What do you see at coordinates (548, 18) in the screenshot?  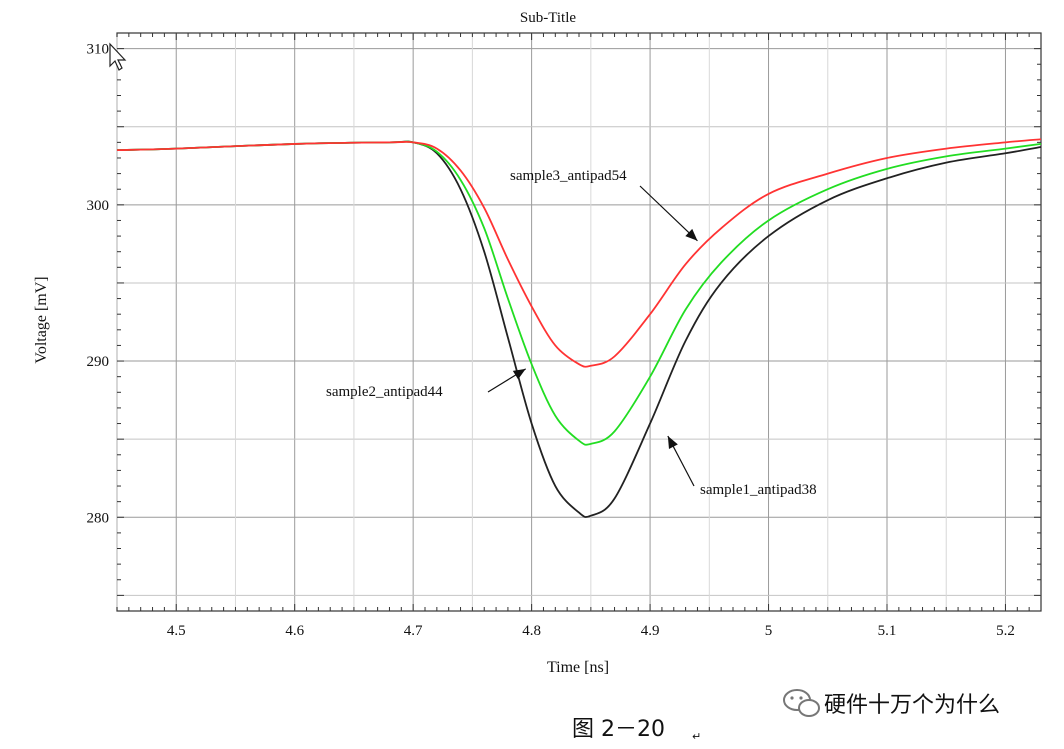 I see `chart-subtitle: Sub-Title` at bounding box center [548, 18].